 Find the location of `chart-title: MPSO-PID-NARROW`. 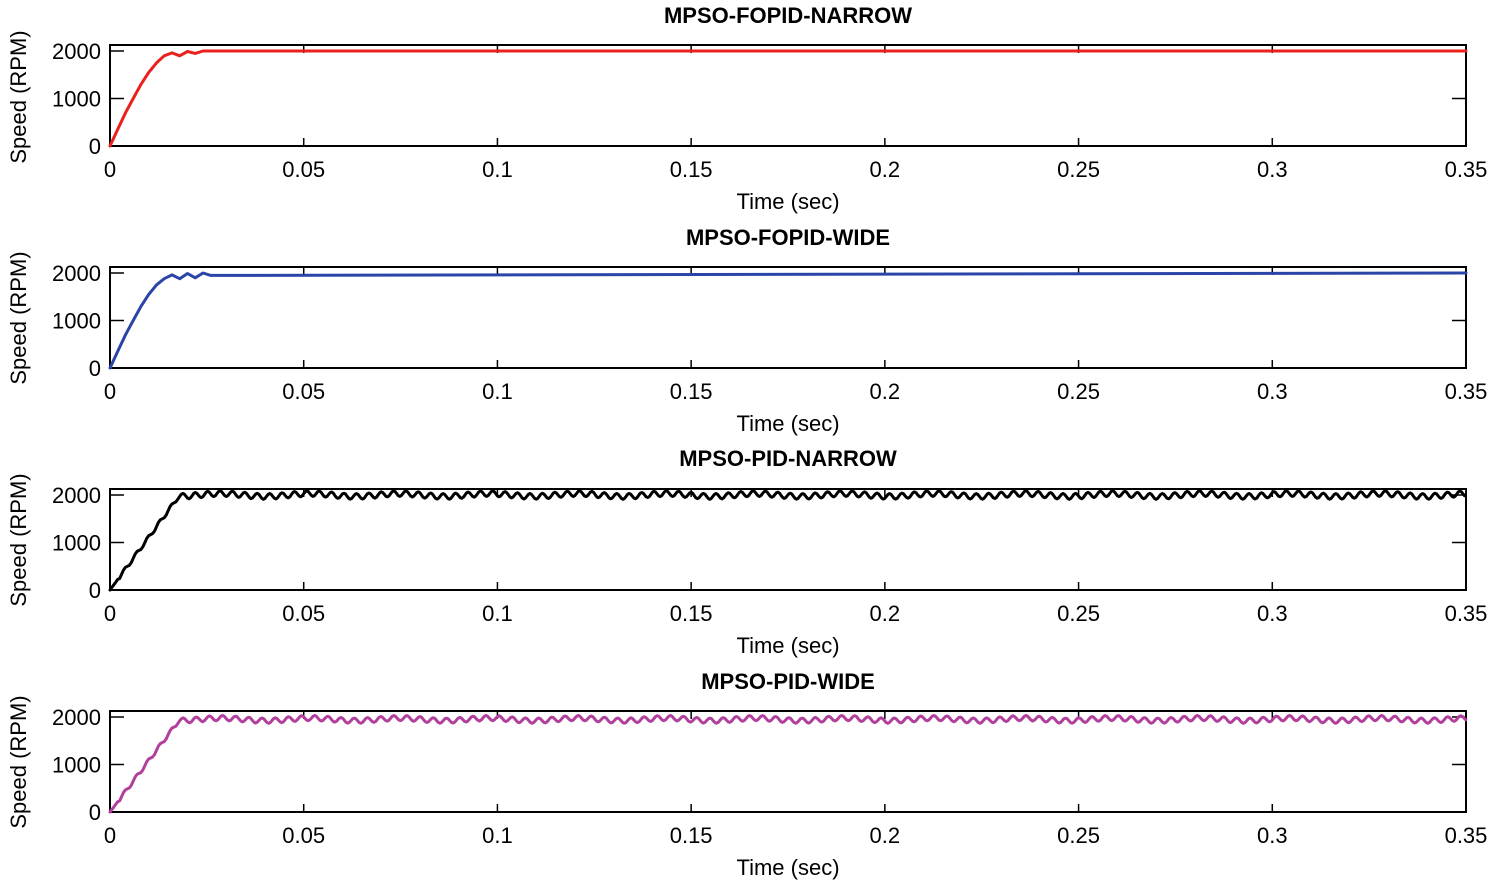

chart-title: MPSO-PID-NARROW is located at coordinates (788, 458).